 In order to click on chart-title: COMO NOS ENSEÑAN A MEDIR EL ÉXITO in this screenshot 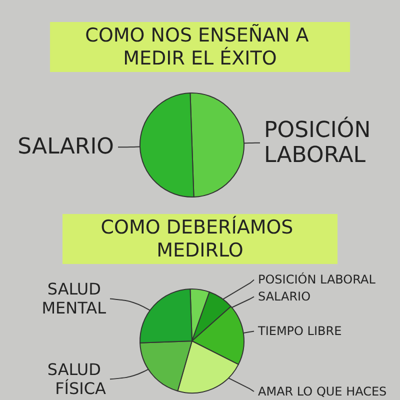, I will do `click(200, 47)`.